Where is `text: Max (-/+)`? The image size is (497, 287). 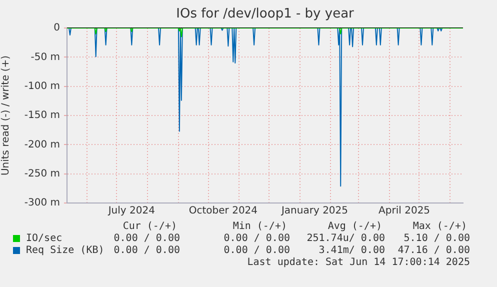
text: Max (-/+) is located at coordinates (439, 226).